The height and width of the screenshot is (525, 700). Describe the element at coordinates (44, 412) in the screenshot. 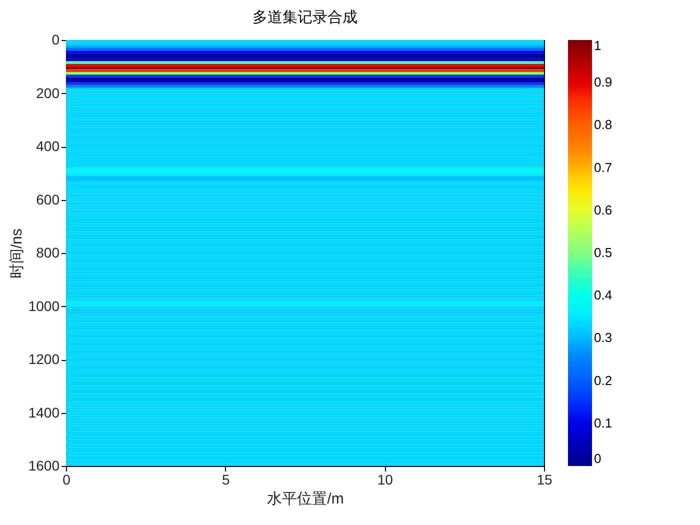

I see `y-tick-label: 1400` at that location.